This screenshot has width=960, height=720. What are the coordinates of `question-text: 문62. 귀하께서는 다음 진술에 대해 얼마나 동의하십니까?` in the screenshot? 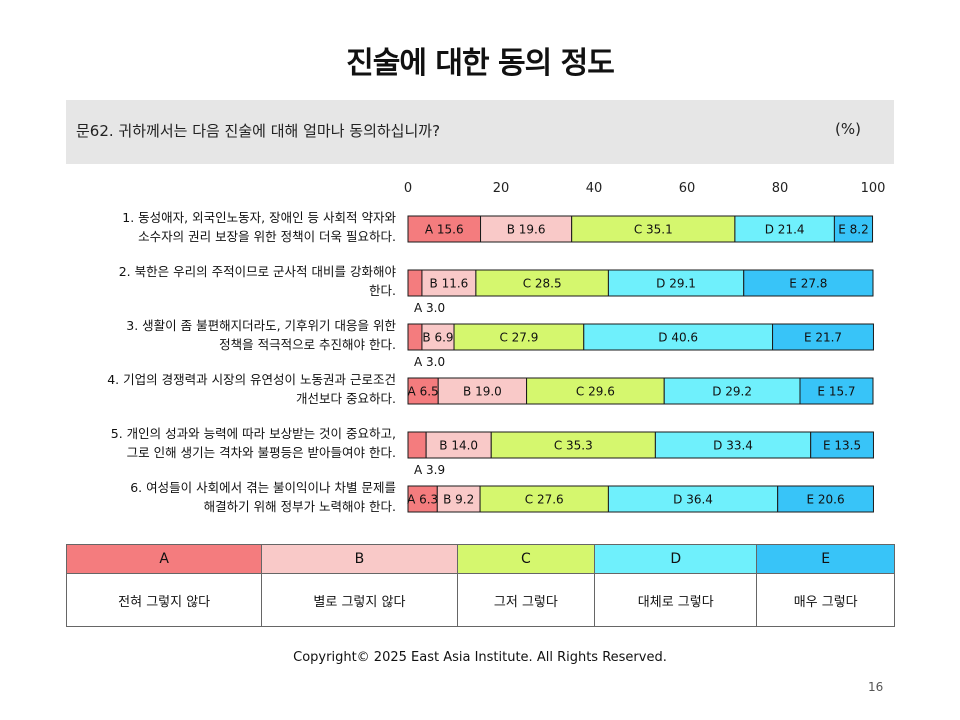 It's located at (258, 131).